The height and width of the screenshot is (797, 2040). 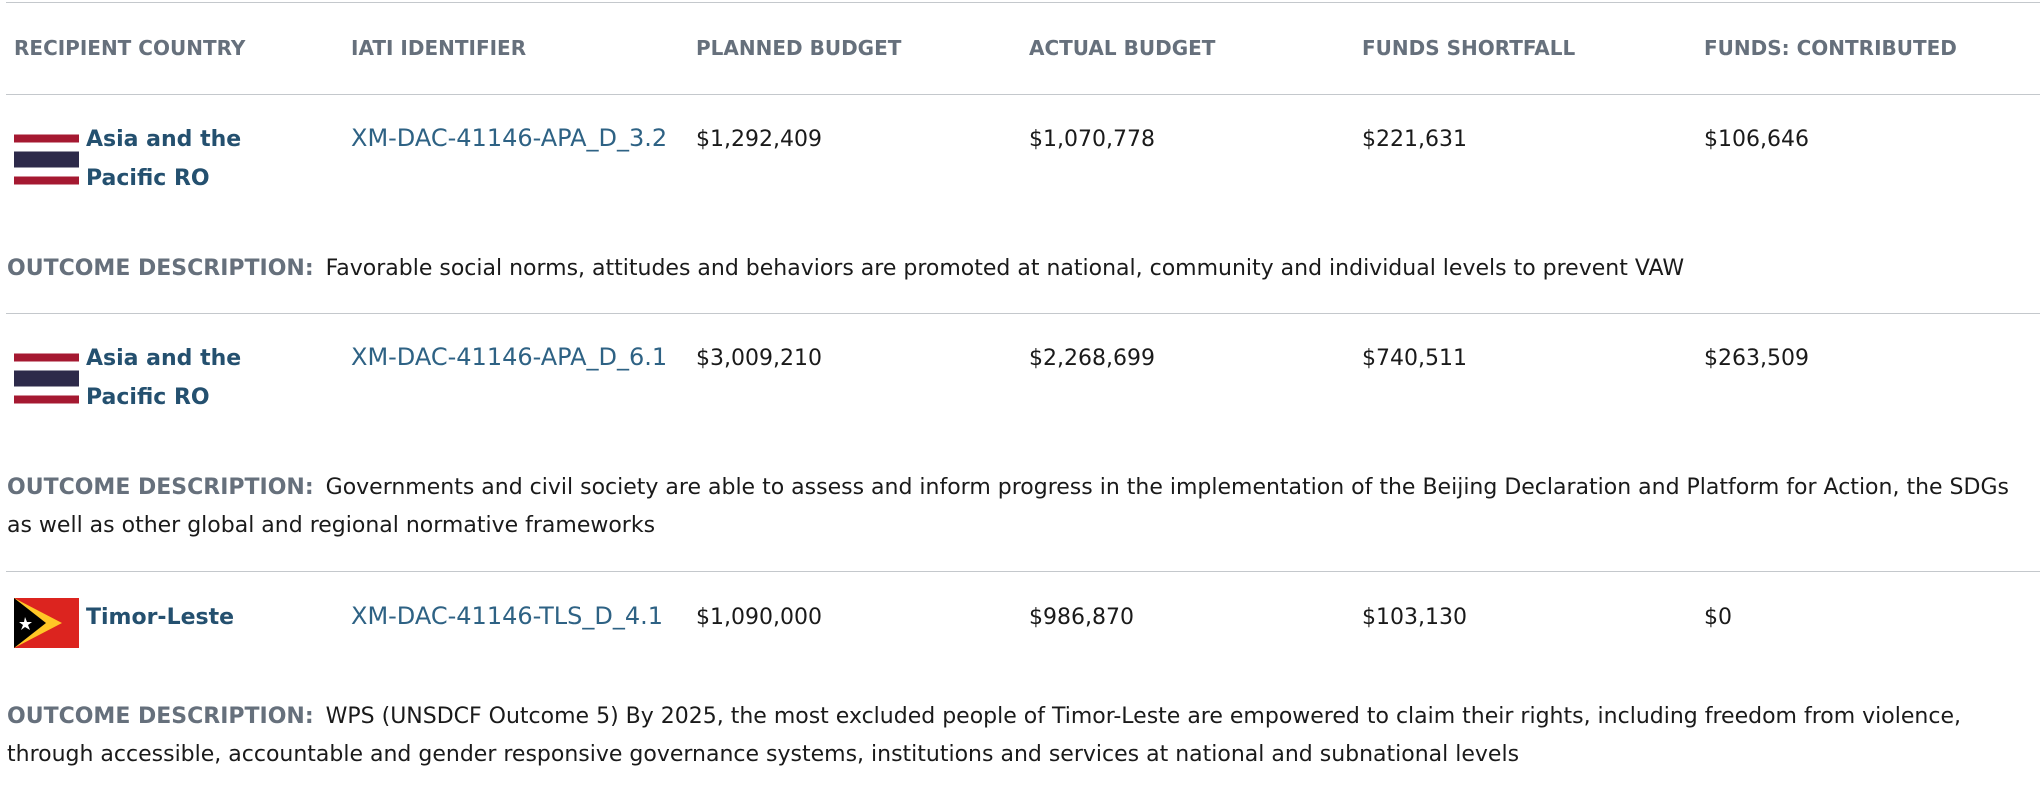 I want to click on budget-value: $106,646, so click(x=1756, y=139).